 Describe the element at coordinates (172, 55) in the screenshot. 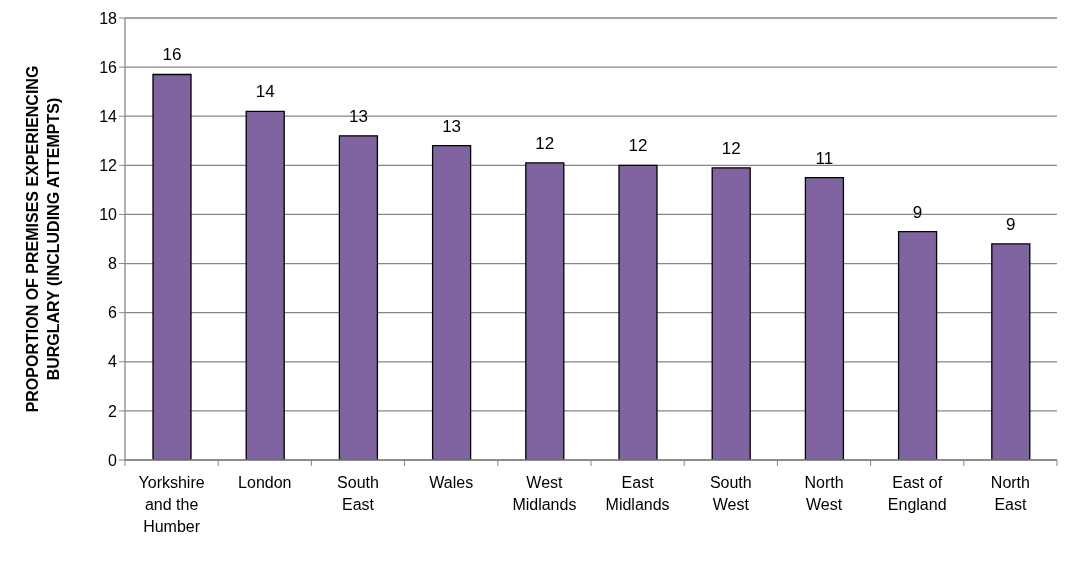

I see `data-label: 16` at that location.